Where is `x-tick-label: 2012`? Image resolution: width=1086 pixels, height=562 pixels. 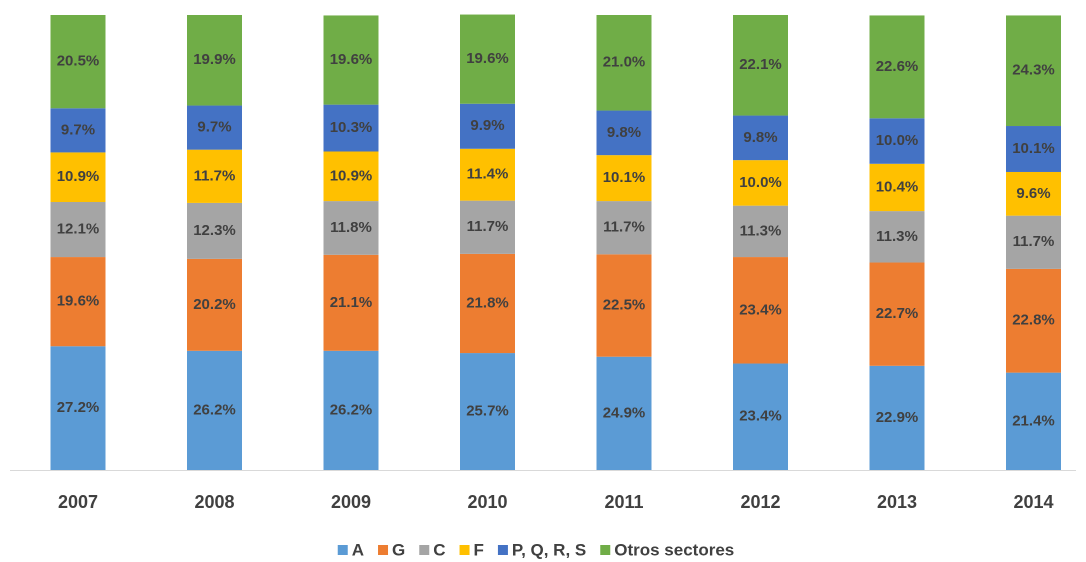 x-tick-label: 2012 is located at coordinates (760, 502).